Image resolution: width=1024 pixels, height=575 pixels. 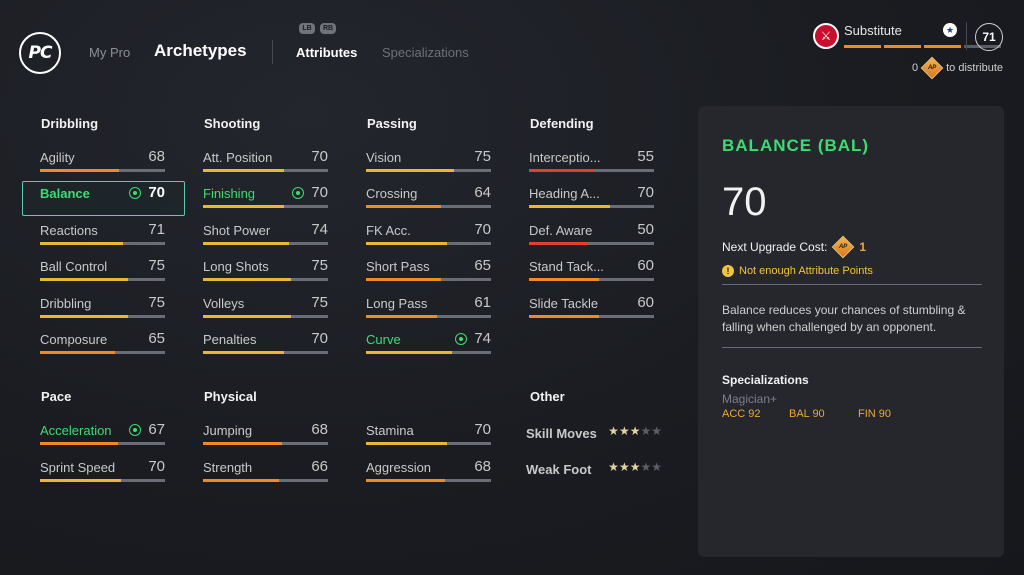 I want to click on stat-name: Dribbling, so click(x=66, y=303).